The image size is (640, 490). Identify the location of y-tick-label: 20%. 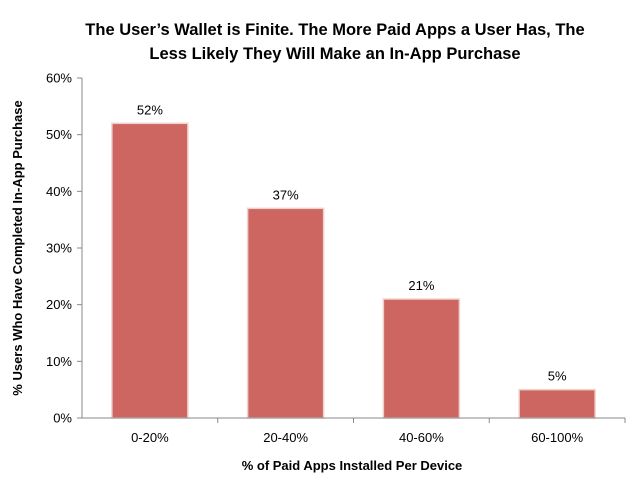
(59, 304).